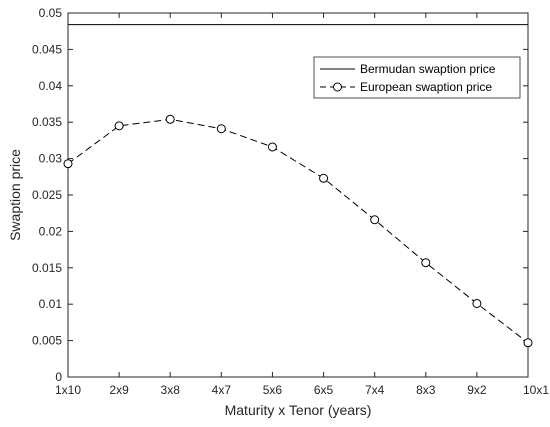 This screenshot has height=427, width=550. Describe the element at coordinates (119, 390) in the screenshot. I see `x-tick-label: 2x9` at that location.